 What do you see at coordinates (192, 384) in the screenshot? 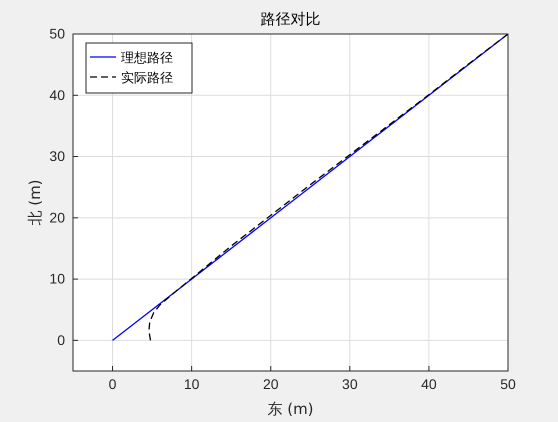
I see `x-tick-label: 10` at bounding box center [192, 384].